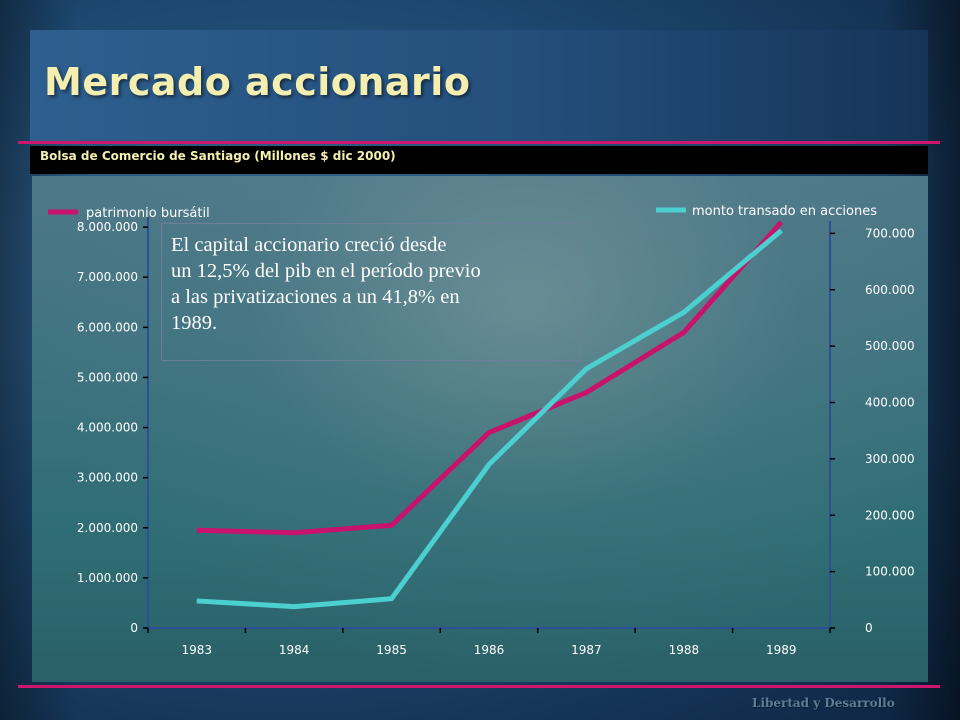 Image resolution: width=960 pixels, height=720 pixels. What do you see at coordinates (479, 160) in the screenshot?
I see `subtitle-band` at bounding box center [479, 160].